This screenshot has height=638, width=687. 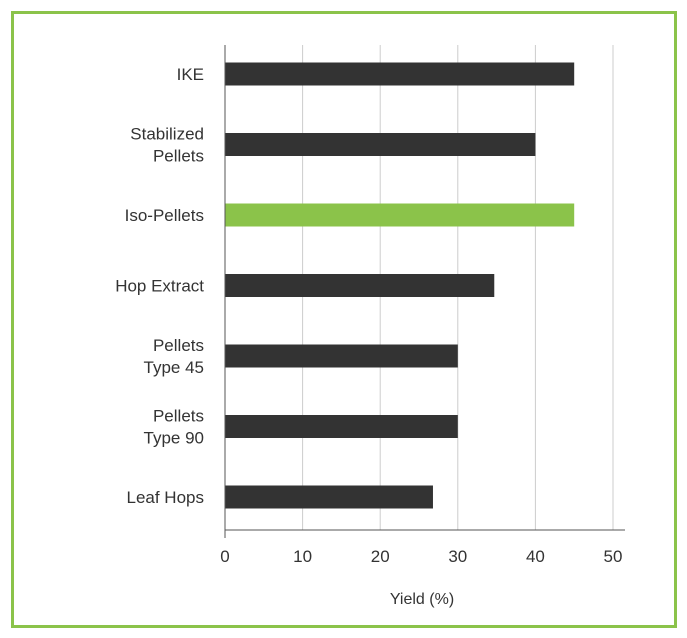 What do you see at coordinates (380, 556) in the screenshot?
I see `x-tick-label: 20` at bounding box center [380, 556].